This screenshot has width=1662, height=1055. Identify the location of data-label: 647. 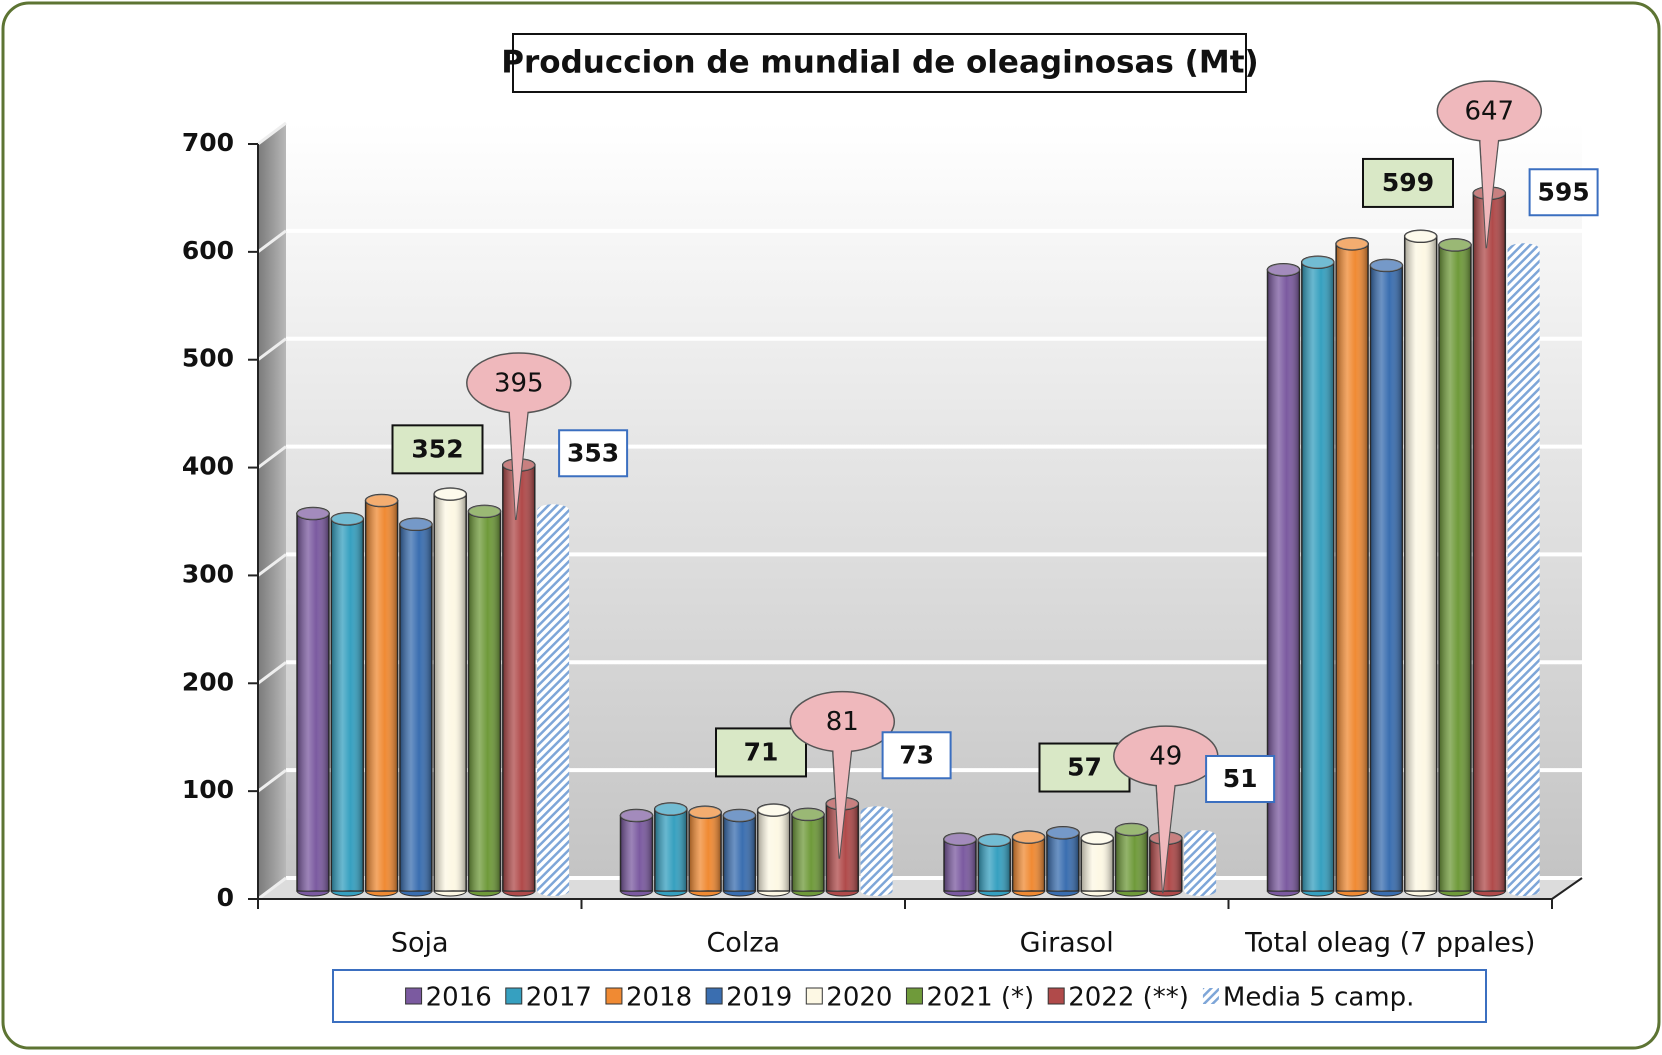
(1489, 112).